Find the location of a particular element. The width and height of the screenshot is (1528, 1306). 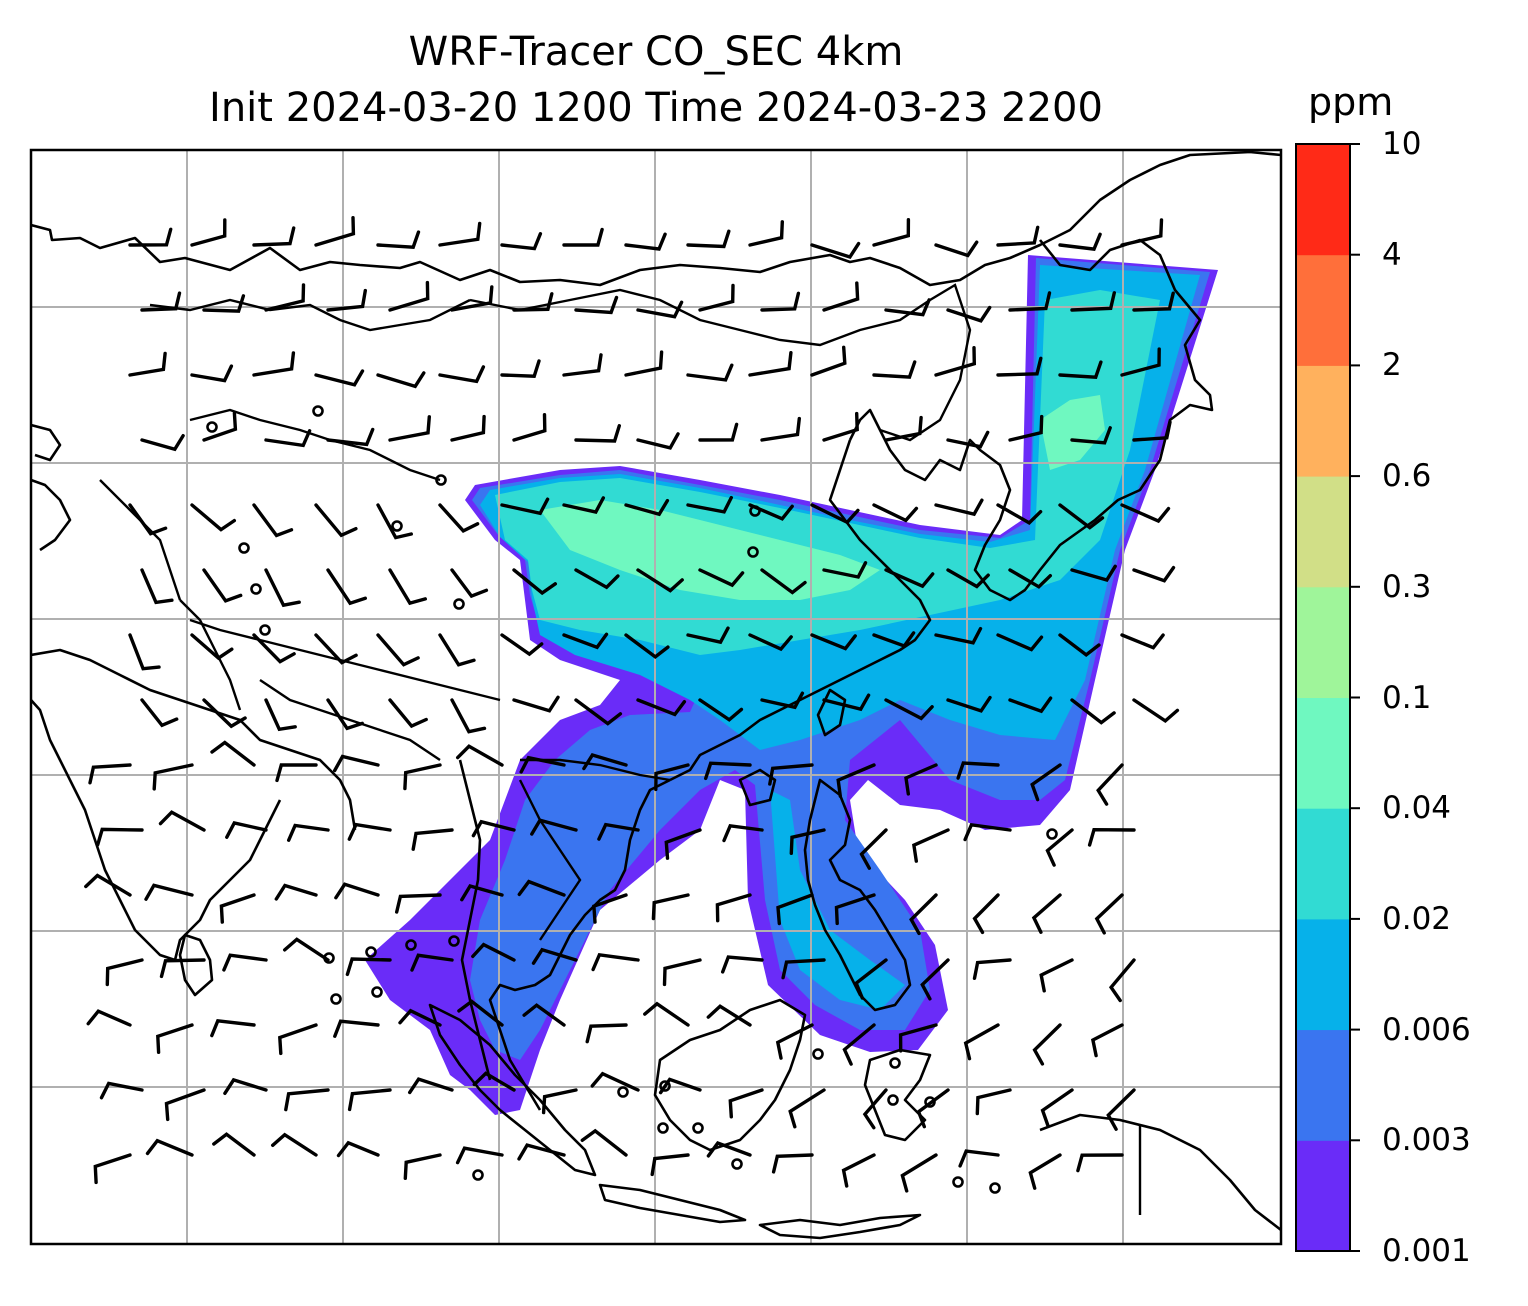

border-laos-thailand is located at coordinates (550, 860).